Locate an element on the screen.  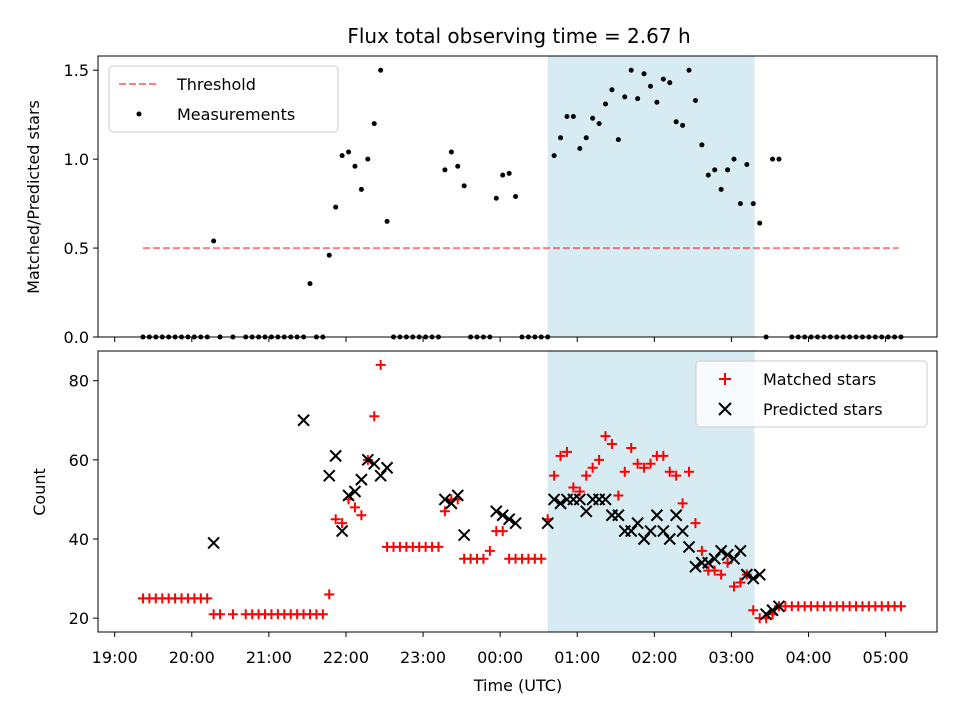
top-x-ticks is located at coordinates (500, 339).